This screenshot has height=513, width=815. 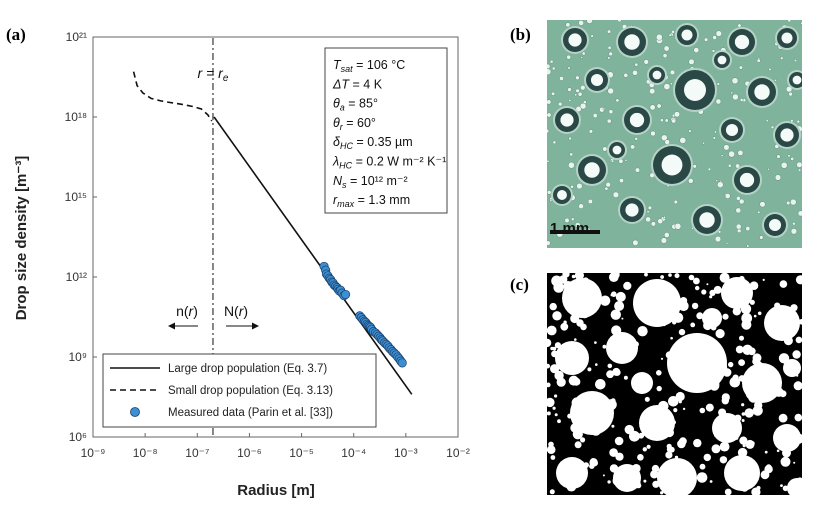 I want to click on series-large-drop-line, so click(x=313, y=255).